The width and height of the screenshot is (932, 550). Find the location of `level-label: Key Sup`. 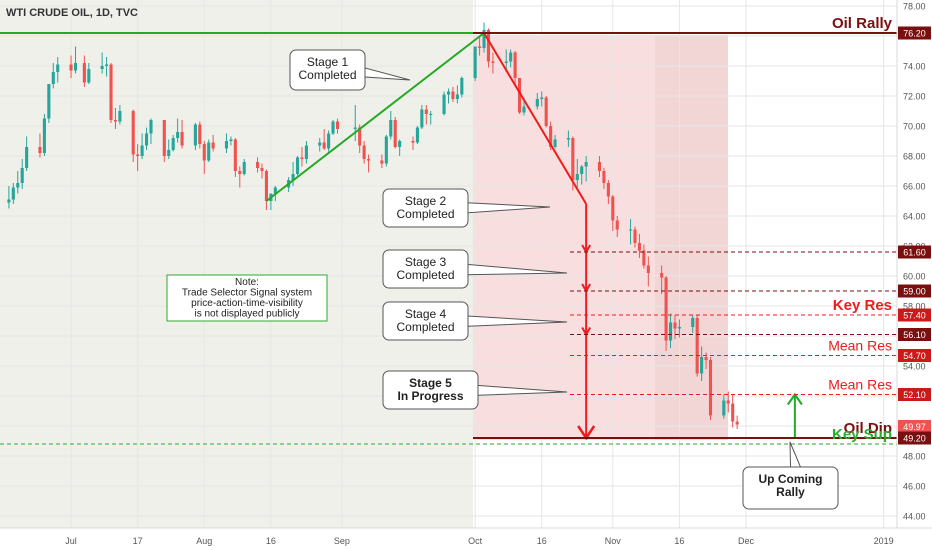

level-label: Key Sup is located at coordinates (862, 434).